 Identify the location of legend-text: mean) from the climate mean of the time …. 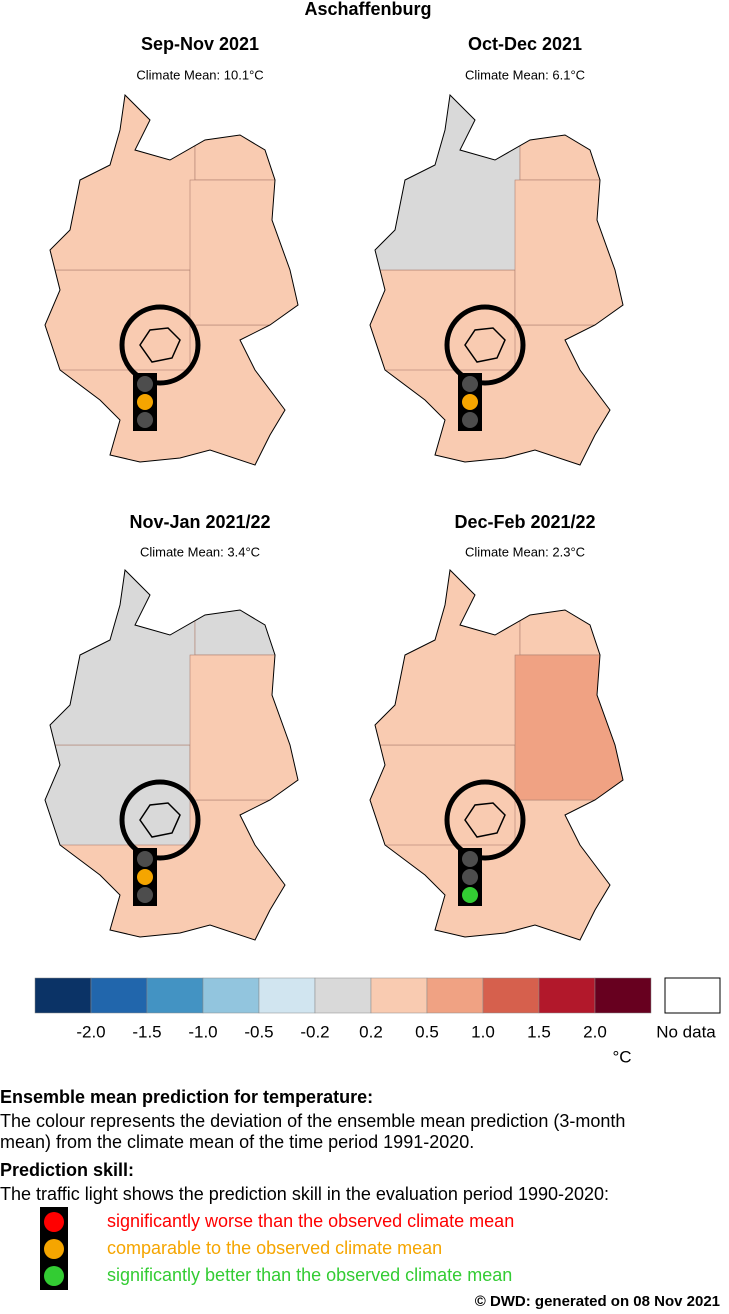
(237, 1142).